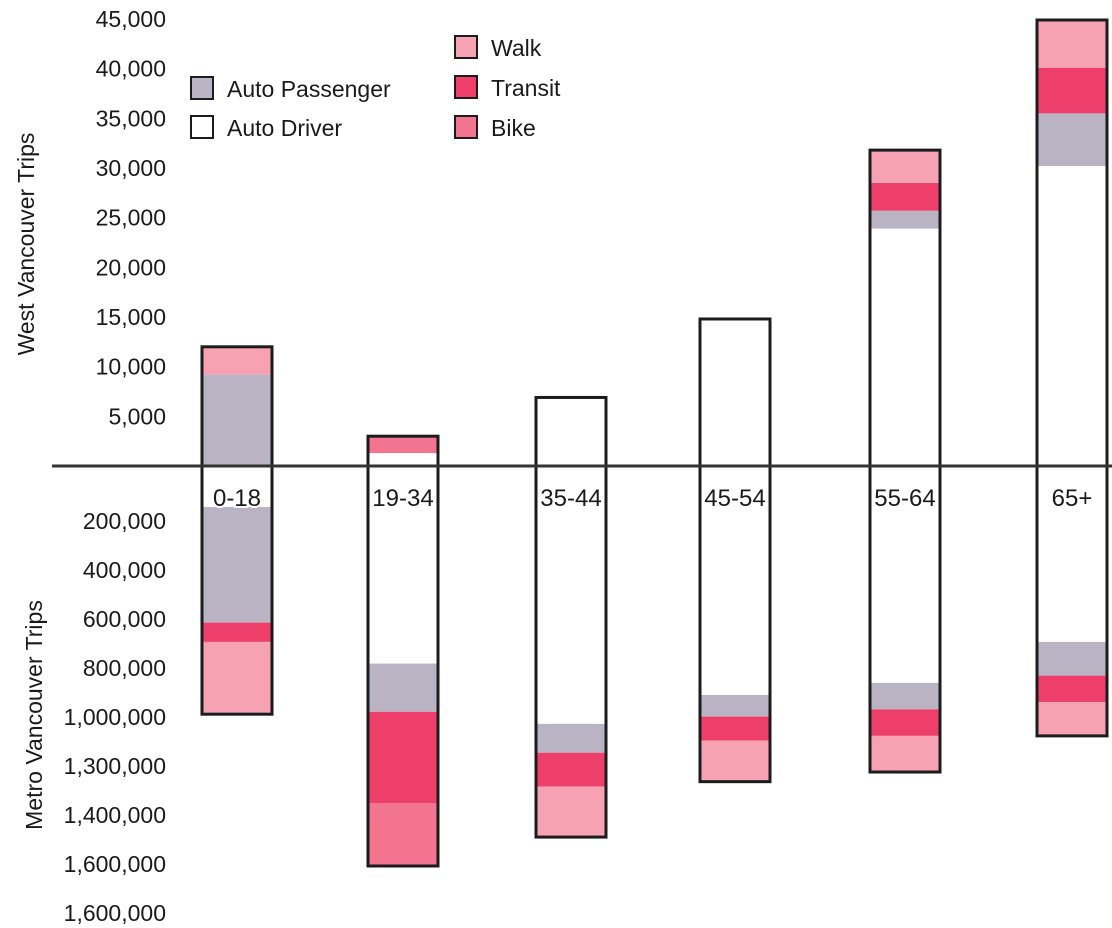 The width and height of the screenshot is (1112, 928). I want to click on segment-metro_vancouver-0-18-walk, so click(237, 678).